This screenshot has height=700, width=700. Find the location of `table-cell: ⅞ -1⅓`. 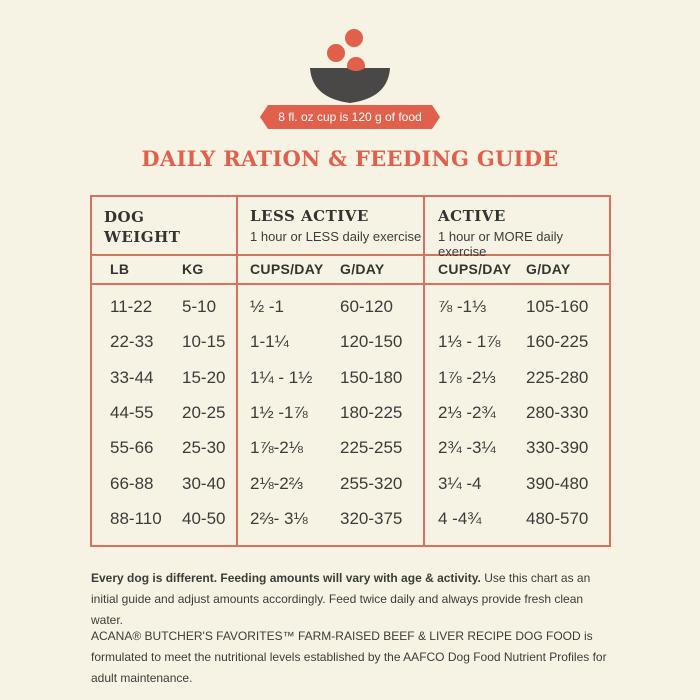

table-cell: ⅞ -1⅓ is located at coordinates (462, 306).